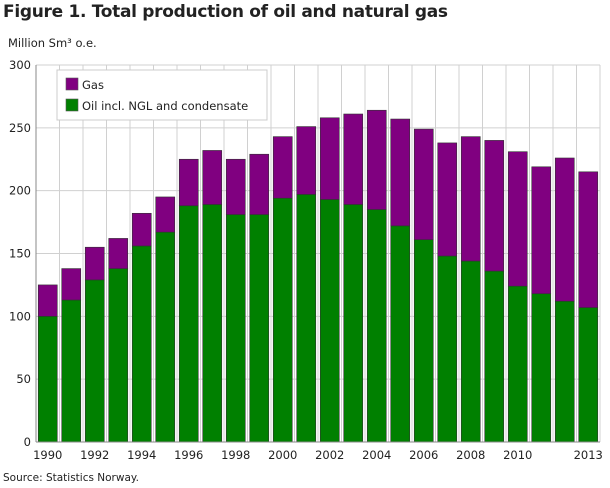  Describe the element at coordinates (329, 321) in the screenshot. I see `bar-oil-2002` at that location.